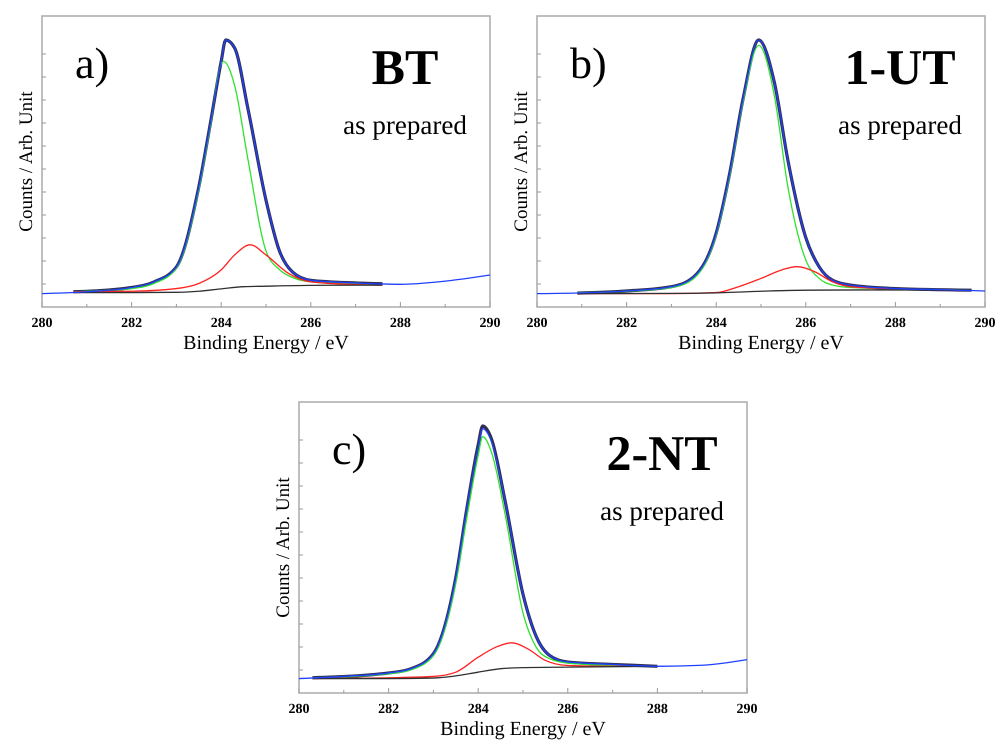 The image size is (999, 753). I want to click on annotation: c), so click(349, 449).